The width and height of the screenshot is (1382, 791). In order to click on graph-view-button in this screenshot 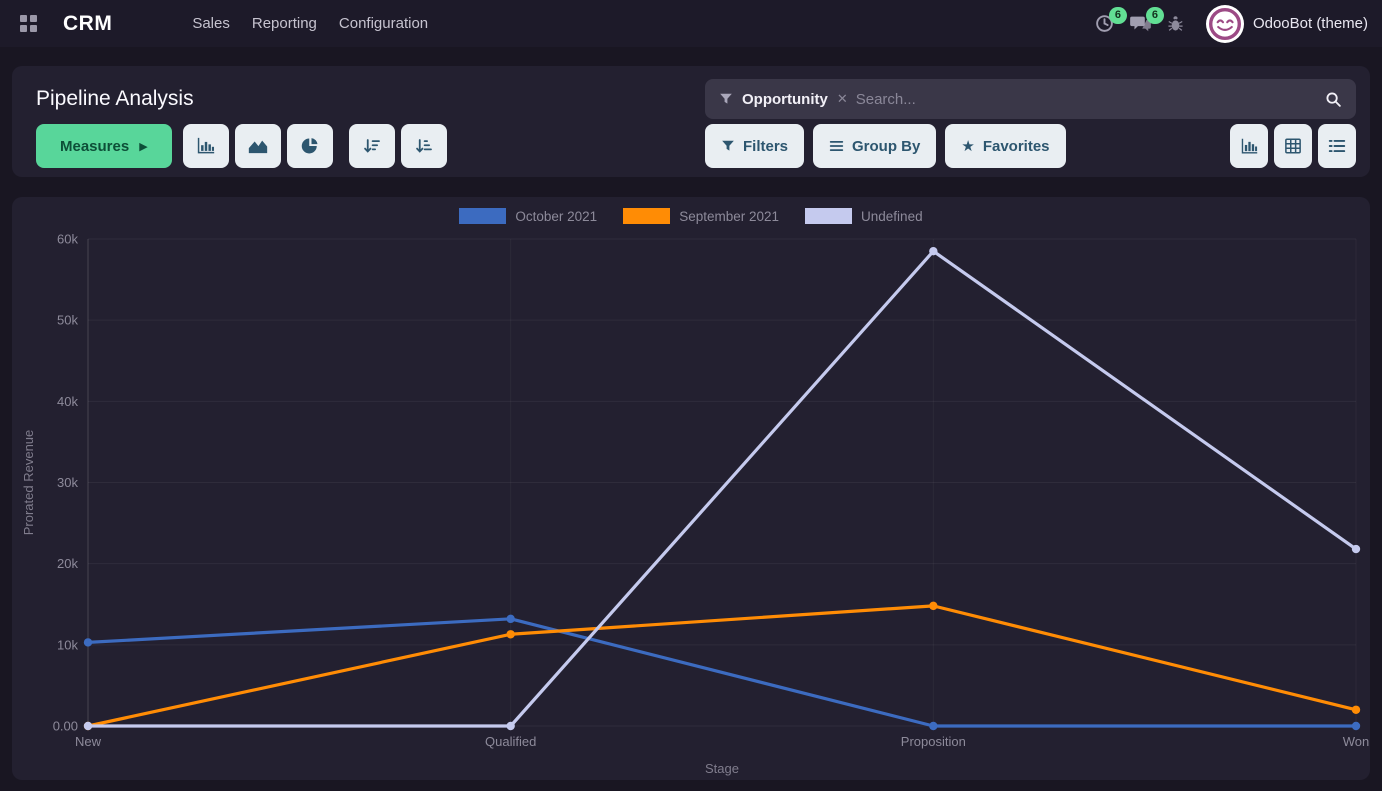, I will do `click(1249, 146)`.